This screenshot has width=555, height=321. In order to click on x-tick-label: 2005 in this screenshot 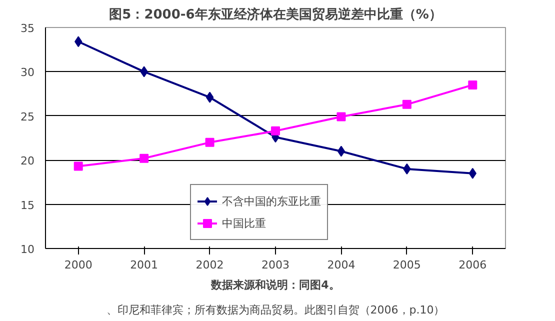, I will do `click(406, 265)`.